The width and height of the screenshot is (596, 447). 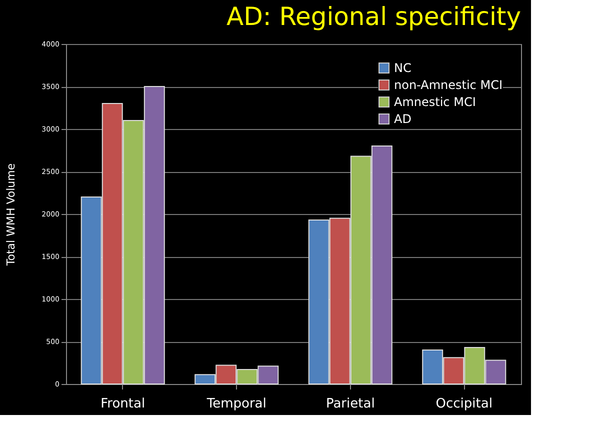 What do you see at coordinates (123, 404) in the screenshot?
I see `x-tick-label: Frontal` at bounding box center [123, 404].